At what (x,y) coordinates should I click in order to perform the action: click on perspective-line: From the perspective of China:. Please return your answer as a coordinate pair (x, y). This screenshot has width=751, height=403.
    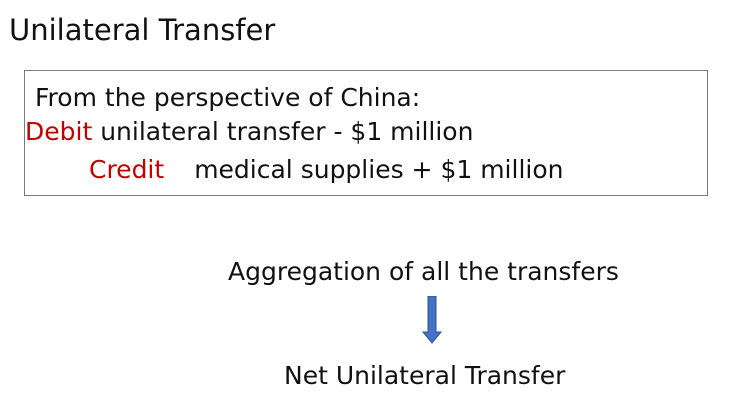
    Looking at the image, I should click on (227, 98).